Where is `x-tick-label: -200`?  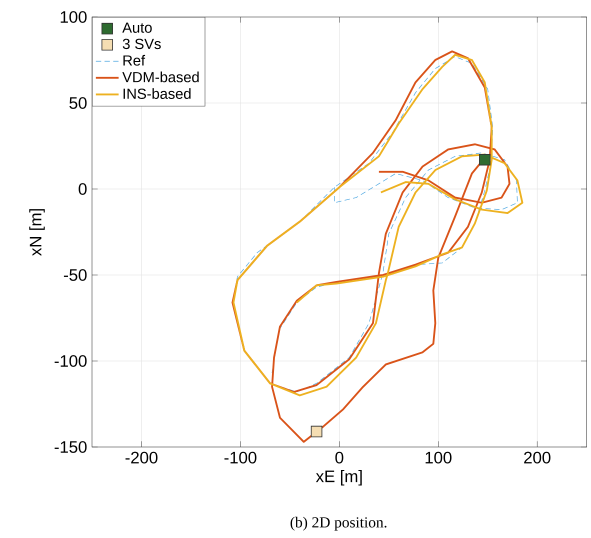
x-tick-label: -200 is located at coordinates (142, 458).